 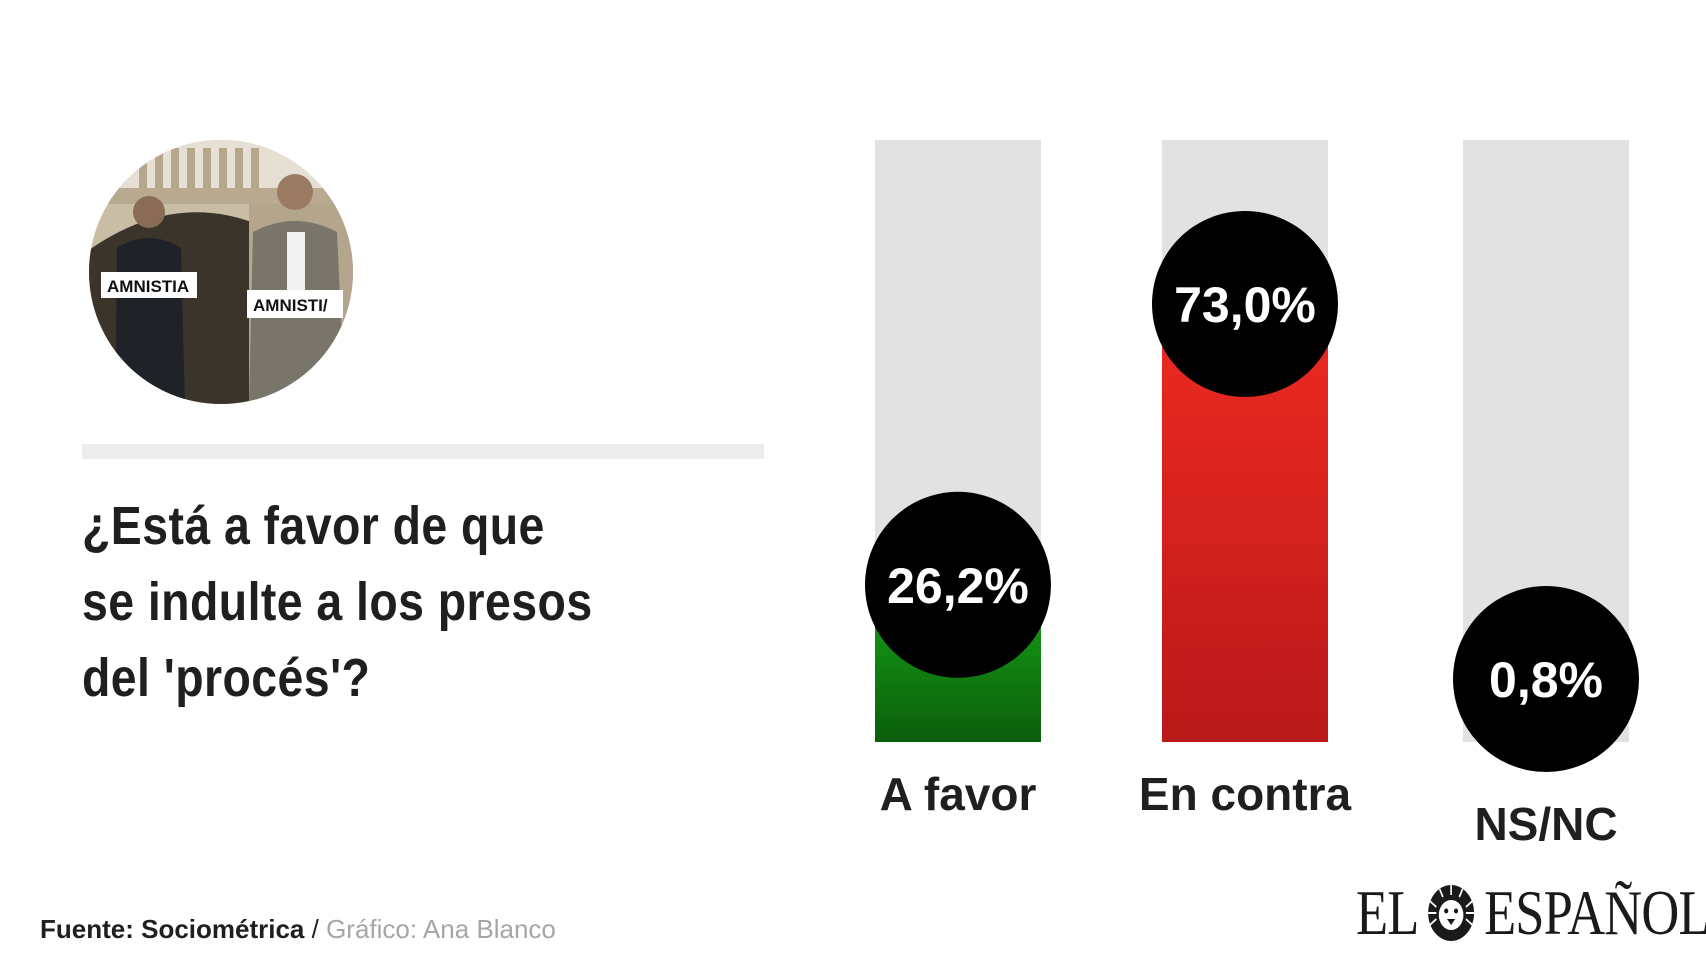 What do you see at coordinates (337, 602) in the screenshot?
I see `question-line-2: se indulte a los presos` at bounding box center [337, 602].